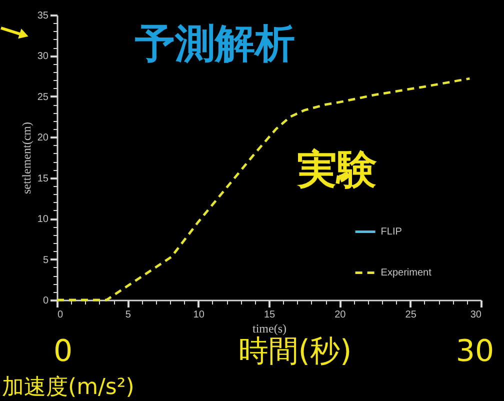 This screenshot has width=504, height=401. What do you see at coordinates (43, 138) in the screenshot?
I see `y-tick-label: 20` at bounding box center [43, 138].